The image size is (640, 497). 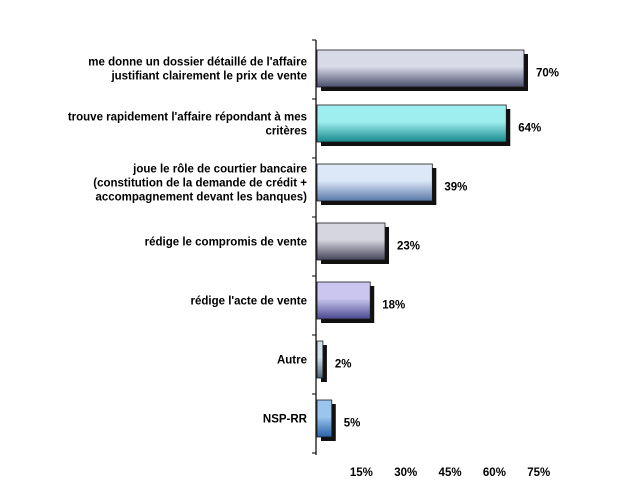 What do you see at coordinates (201, 198) in the screenshot?
I see `category-label: accompagnement devant les banques)` at bounding box center [201, 198].